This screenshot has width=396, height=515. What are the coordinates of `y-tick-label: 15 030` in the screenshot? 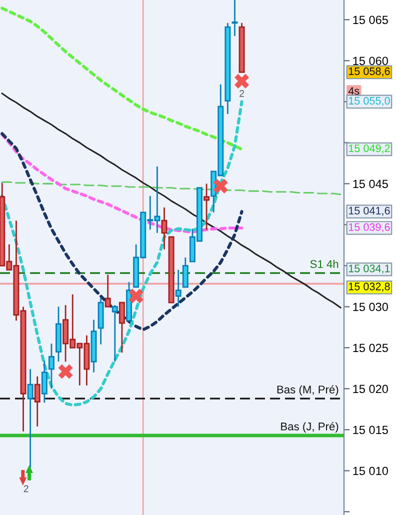 It's located at (370, 307).